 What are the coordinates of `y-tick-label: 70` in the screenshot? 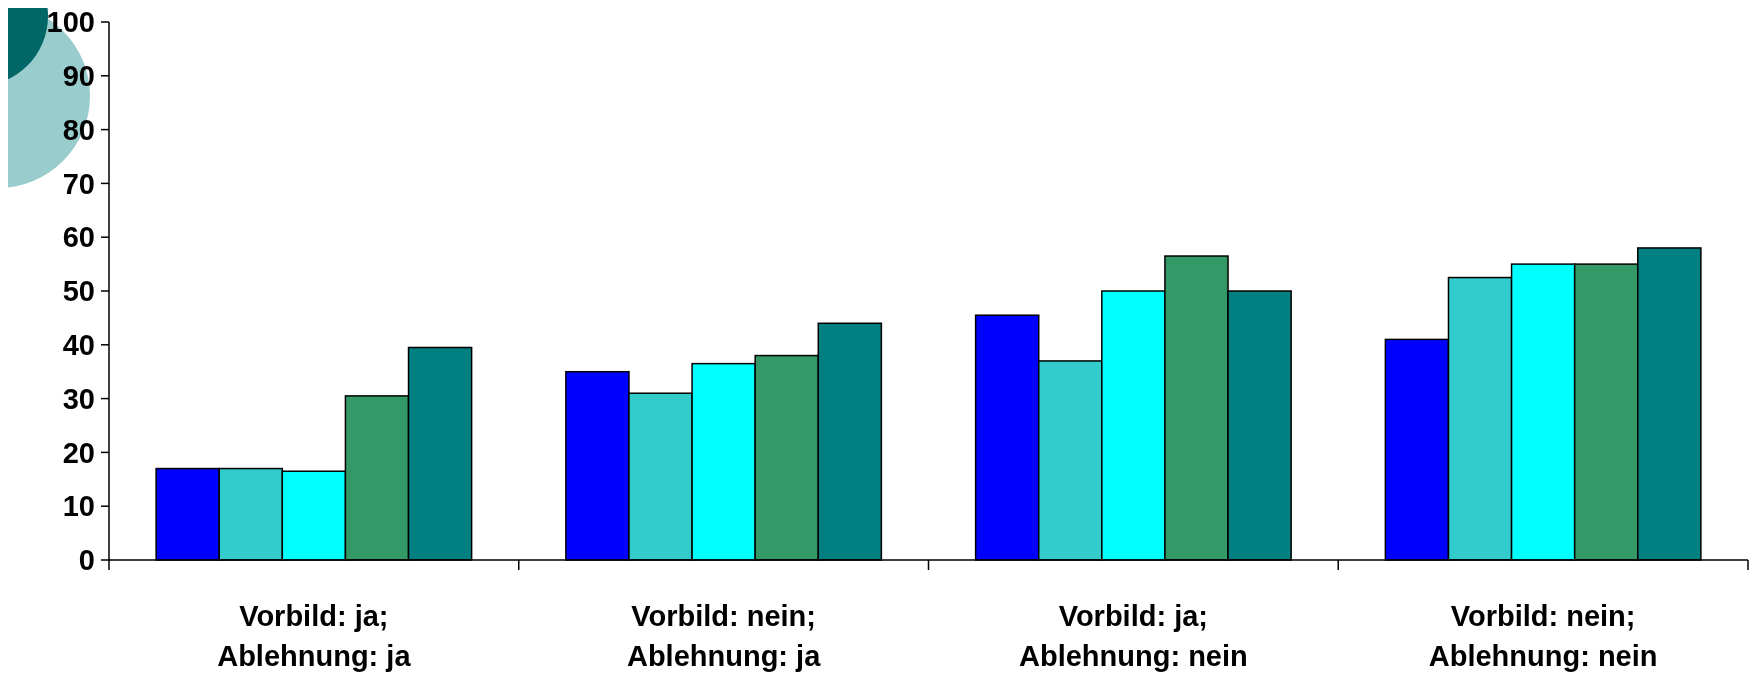 It's located at (78, 183).